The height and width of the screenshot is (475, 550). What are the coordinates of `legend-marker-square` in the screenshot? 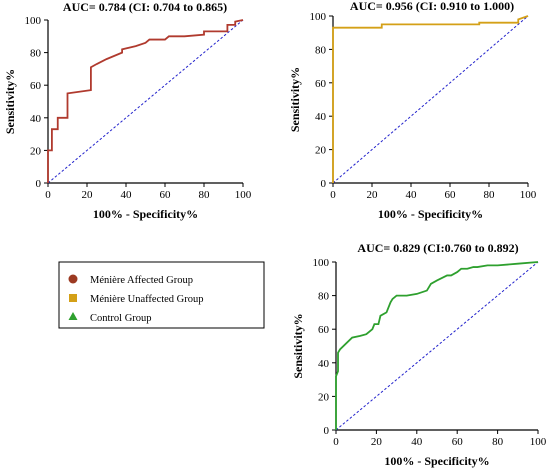 It's located at (73, 298).